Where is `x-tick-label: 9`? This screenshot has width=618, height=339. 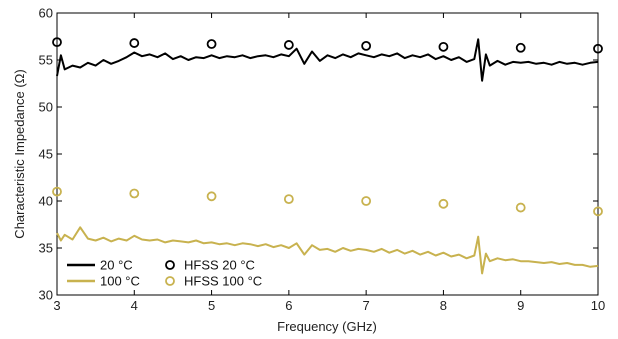 x-tick-label: 9 is located at coordinates (520, 305).